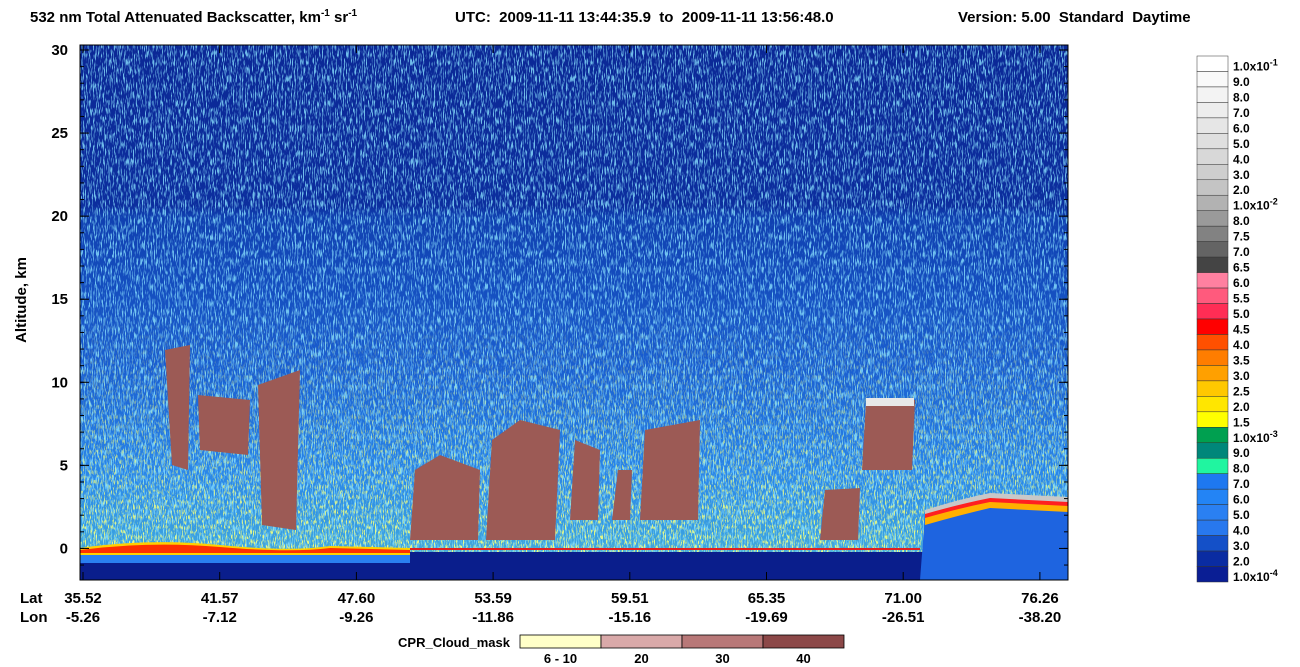 The height and width of the screenshot is (667, 1300). I want to click on lon-tick-label: -26.51, so click(903, 617).